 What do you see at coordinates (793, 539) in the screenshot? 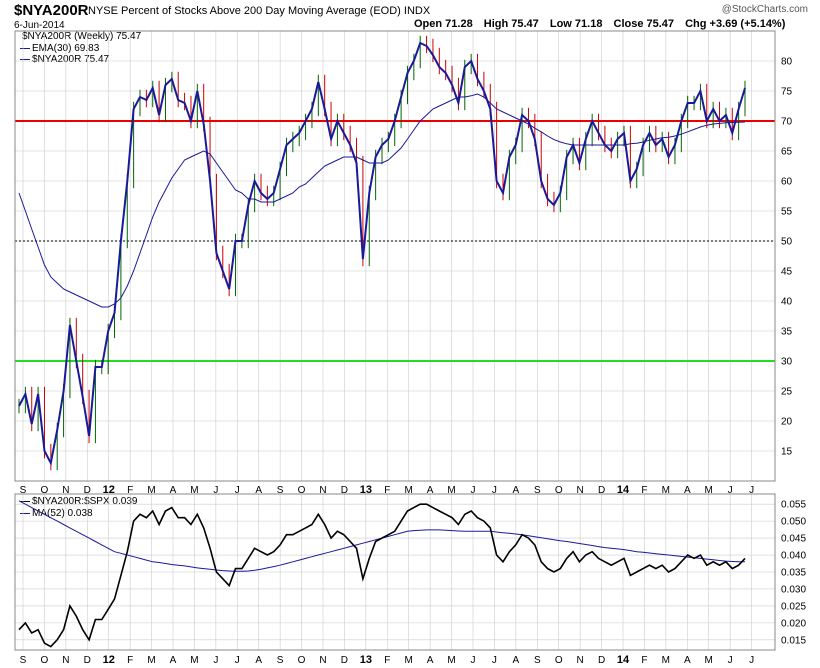
I see `sub-y-tick-label: 0.045` at bounding box center [793, 539].